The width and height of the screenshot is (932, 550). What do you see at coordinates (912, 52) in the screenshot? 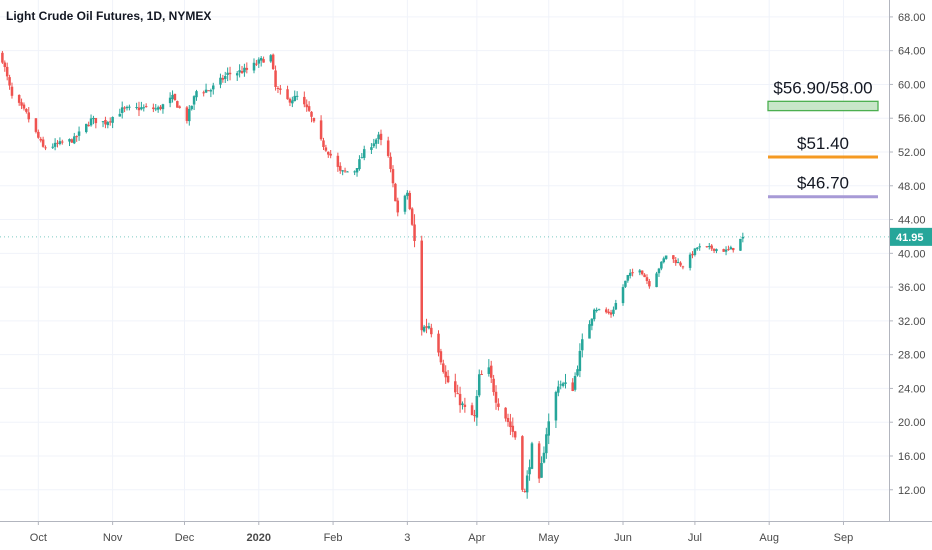
I see `y-tick-label: 64.00` at bounding box center [912, 52].